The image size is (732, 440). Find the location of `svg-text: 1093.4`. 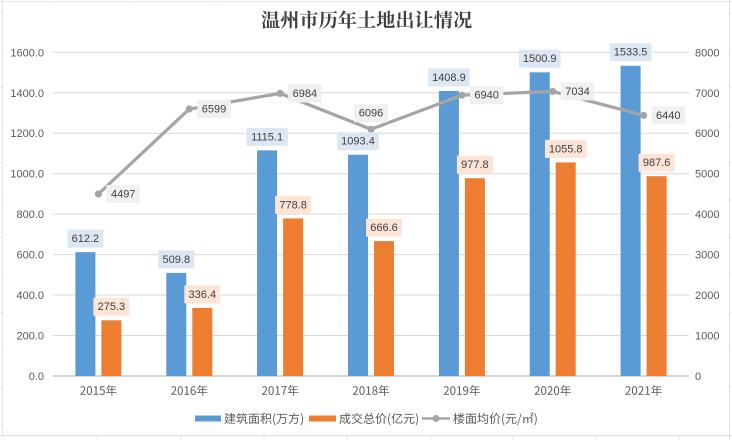

svg-text: 1093.4 is located at coordinates (358, 142).